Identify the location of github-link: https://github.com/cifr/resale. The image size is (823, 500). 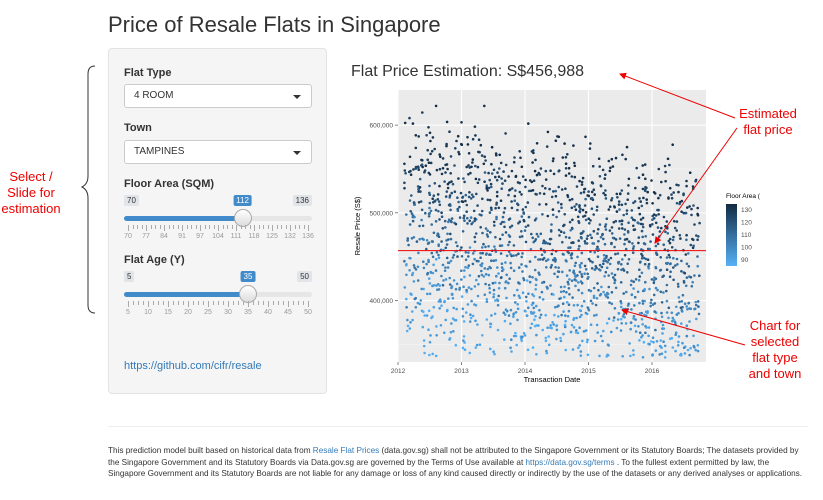
(193, 366).